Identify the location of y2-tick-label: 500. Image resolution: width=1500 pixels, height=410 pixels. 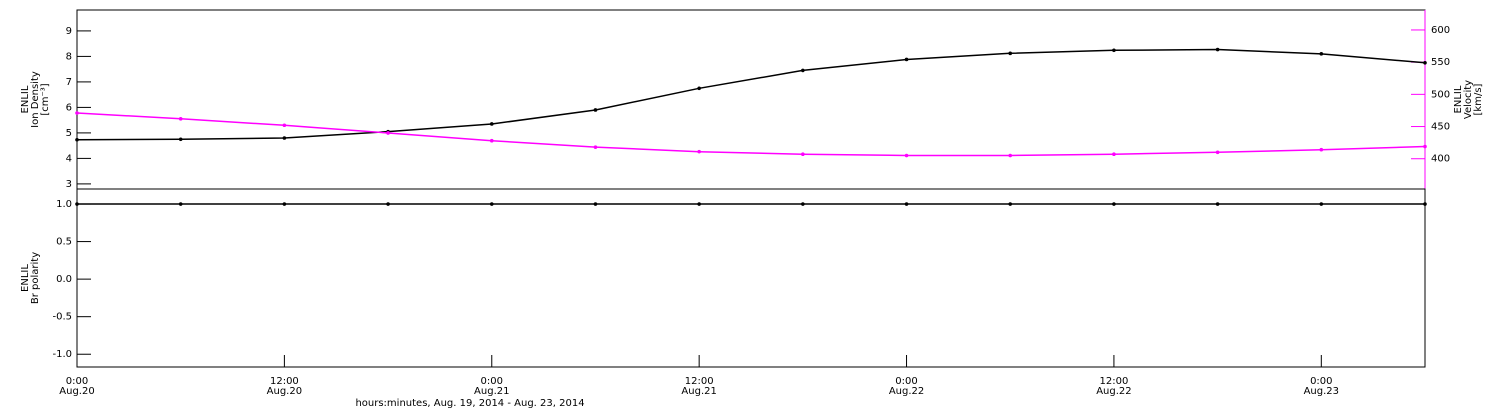
(1440, 94).